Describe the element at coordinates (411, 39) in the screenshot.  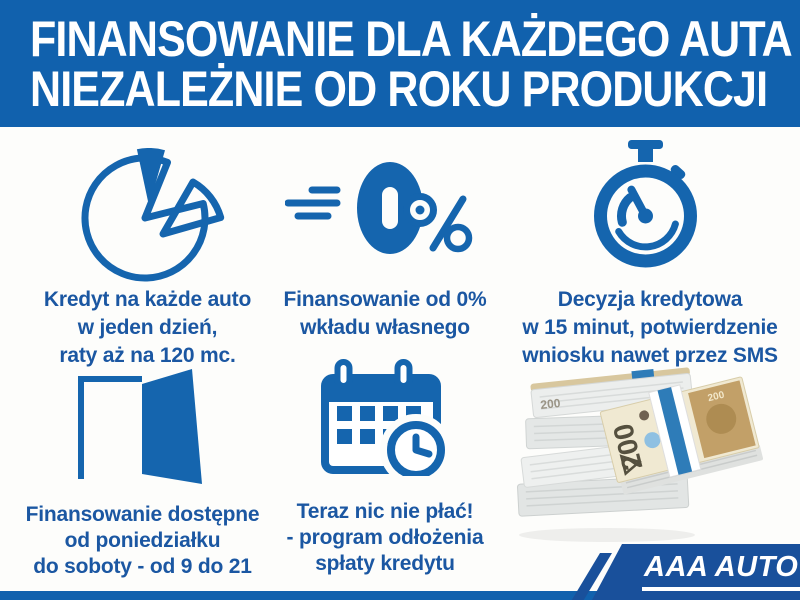
I see `header-title-line1: FINANSOWANIE DLA KAŻDEGO AUTA` at that location.